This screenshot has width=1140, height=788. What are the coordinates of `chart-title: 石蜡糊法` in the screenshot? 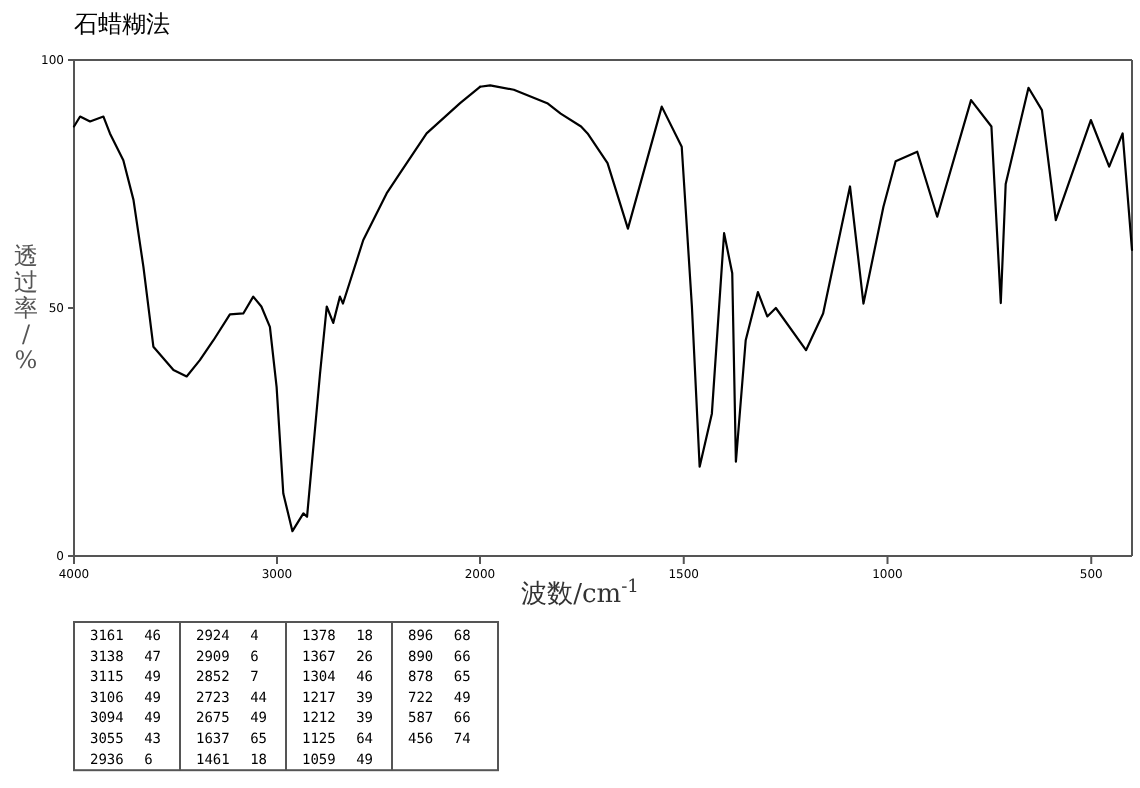 It's located at (122, 24).